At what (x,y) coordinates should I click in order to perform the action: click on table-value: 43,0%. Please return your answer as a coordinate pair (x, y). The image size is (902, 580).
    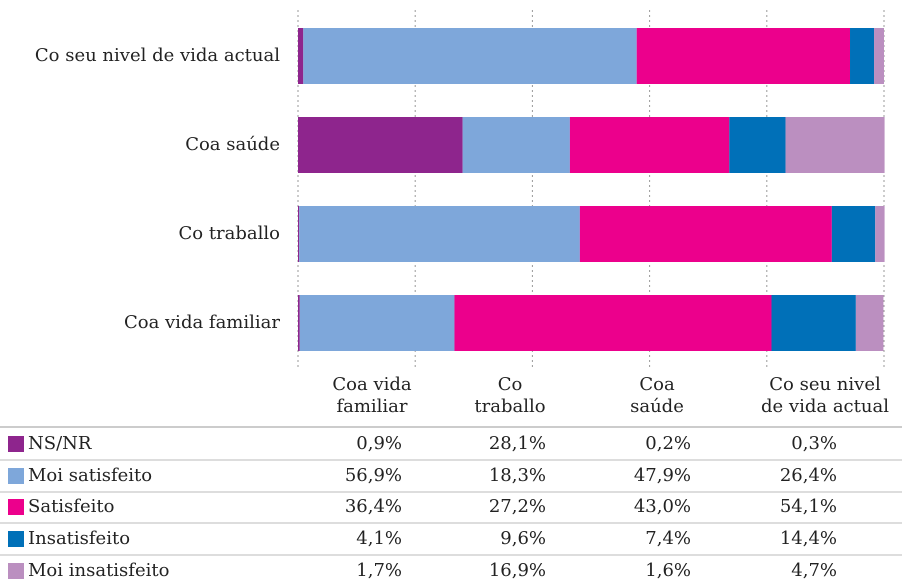
    Looking at the image, I should click on (662, 506).